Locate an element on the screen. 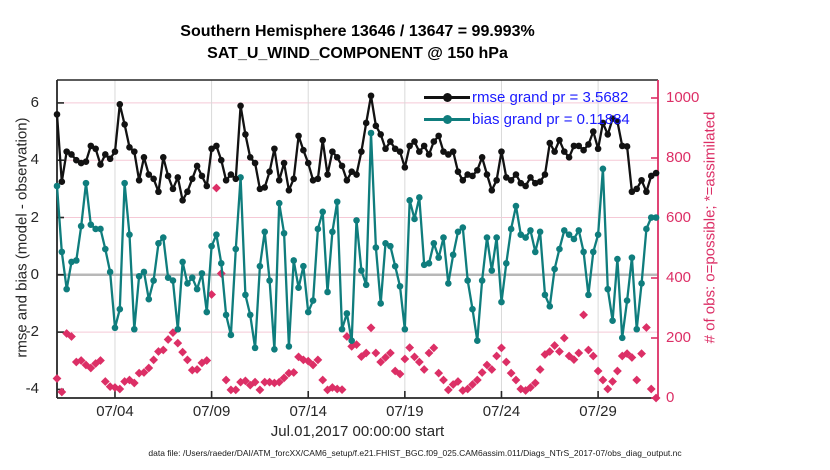 This screenshot has width=830, height=470. chart-title-line2: SAT_U_WIND_COMPONENT @ 150 hPa is located at coordinates (357, 53).